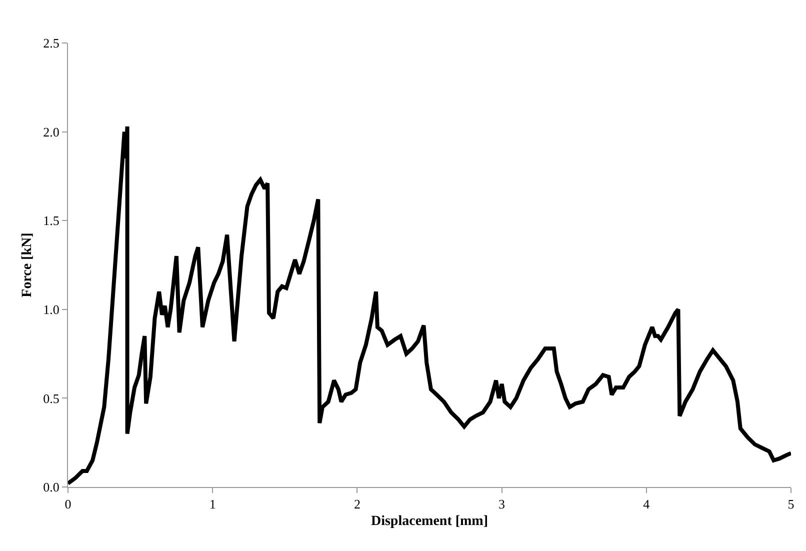  I want to click on y-tick-label: 2.5, so click(51, 43).